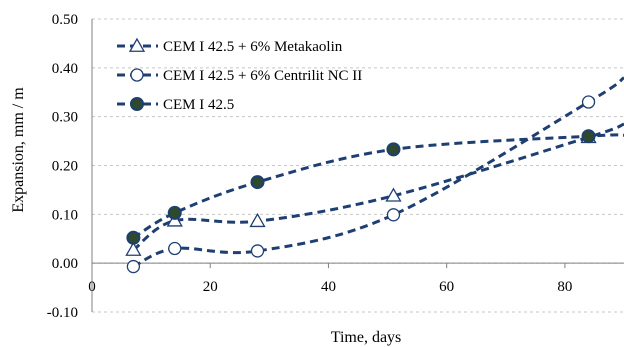 This screenshot has width=624, height=347. What do you see at coordinates (65, 118) in the screenshot?
I see `y-tick-label: 0.30` at bounding box center [65, 118].